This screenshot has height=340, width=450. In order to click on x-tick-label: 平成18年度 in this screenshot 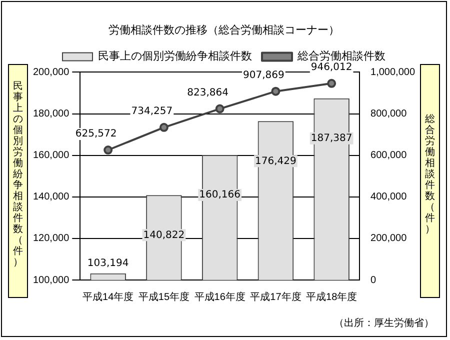, I will do `click(332, 296)`.